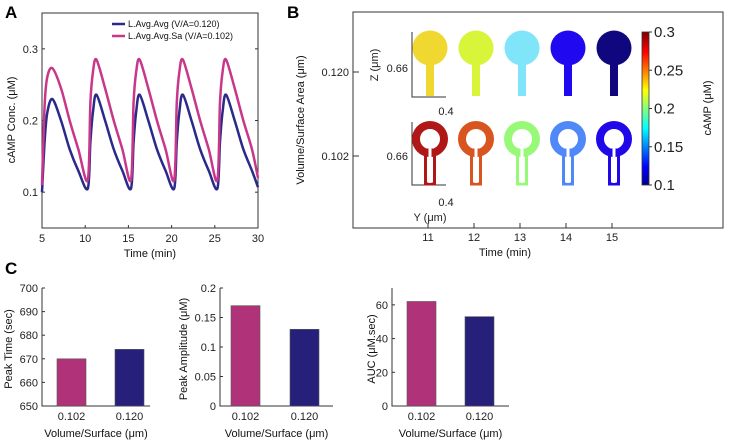 Image resolution: width=729 pixels, height=444 pixels. Describe the element at coordinates (30, 50) in the screenshot. I see `y-tick-label: 0.3` at that location.